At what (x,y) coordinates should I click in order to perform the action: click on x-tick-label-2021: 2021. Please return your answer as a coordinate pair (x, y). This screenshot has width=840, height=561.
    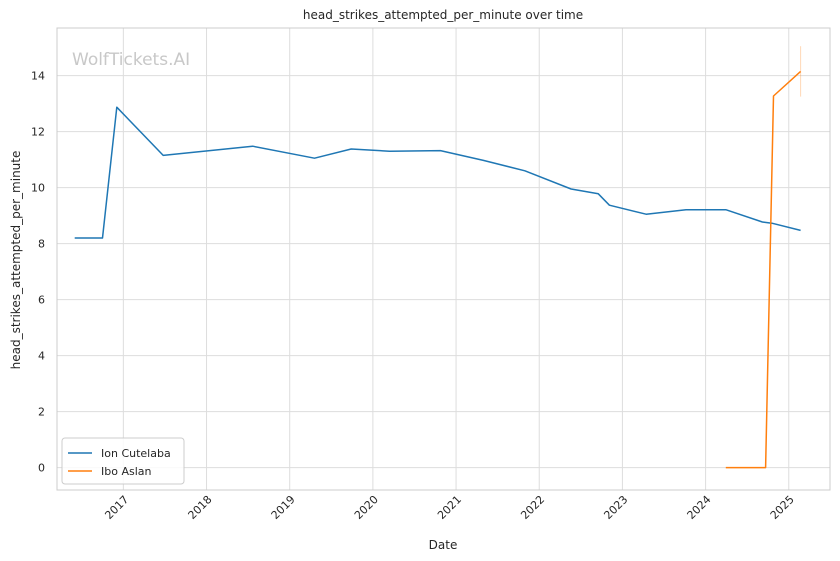
    Looking at the image, I should click on (449, 507).